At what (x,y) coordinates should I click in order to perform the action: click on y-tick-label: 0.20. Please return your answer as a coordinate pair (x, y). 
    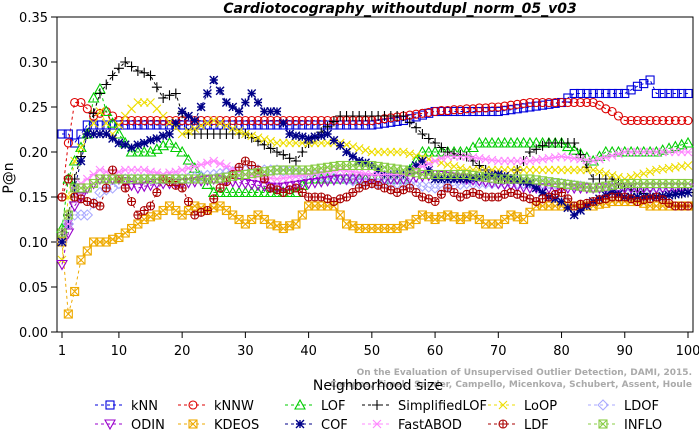
    Looking at the image, I should click on (33, 153).